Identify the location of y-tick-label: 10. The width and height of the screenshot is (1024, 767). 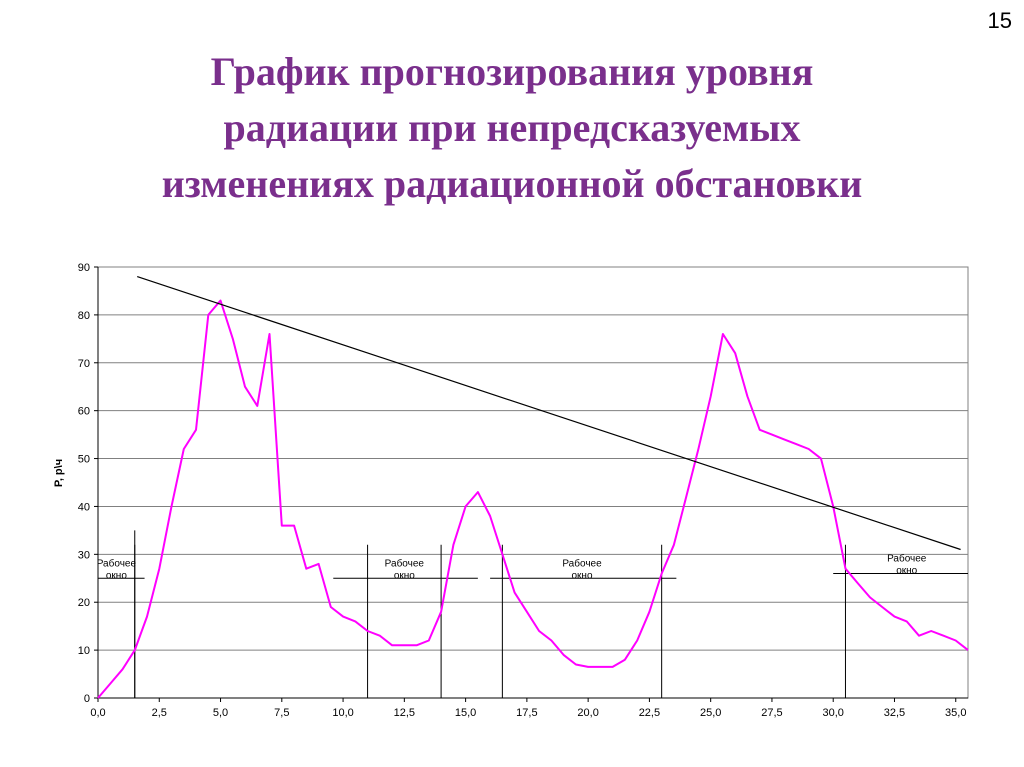
(84, 651).